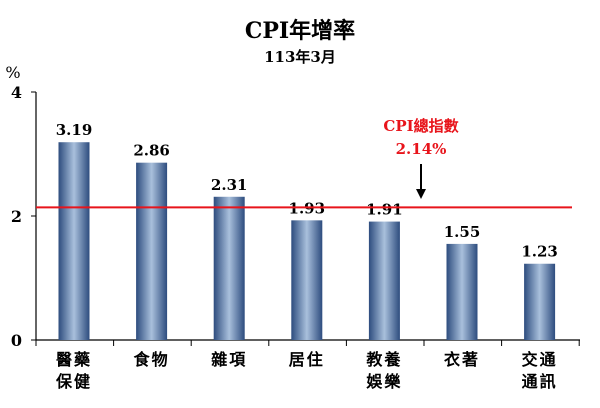 Image resolution: width=600 pixels, height=408 pixels. What do you see at coordinates (421, 149) in the screenshot?
I see `cpi-reference-value: 2.14%` at bounding box center [421, 149].